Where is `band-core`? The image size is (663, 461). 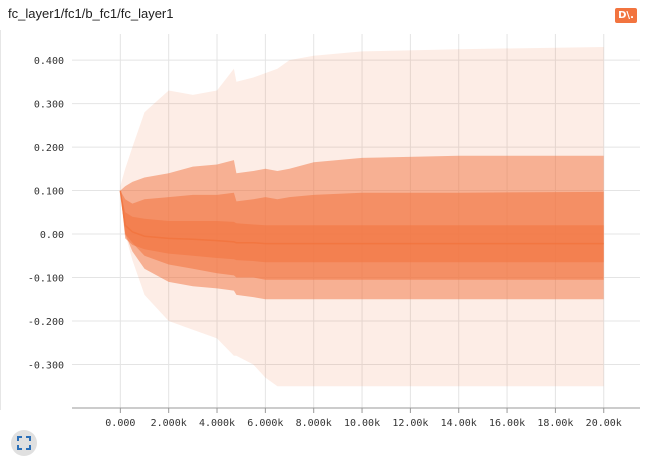 band-core is located at coordinates (362, 226).